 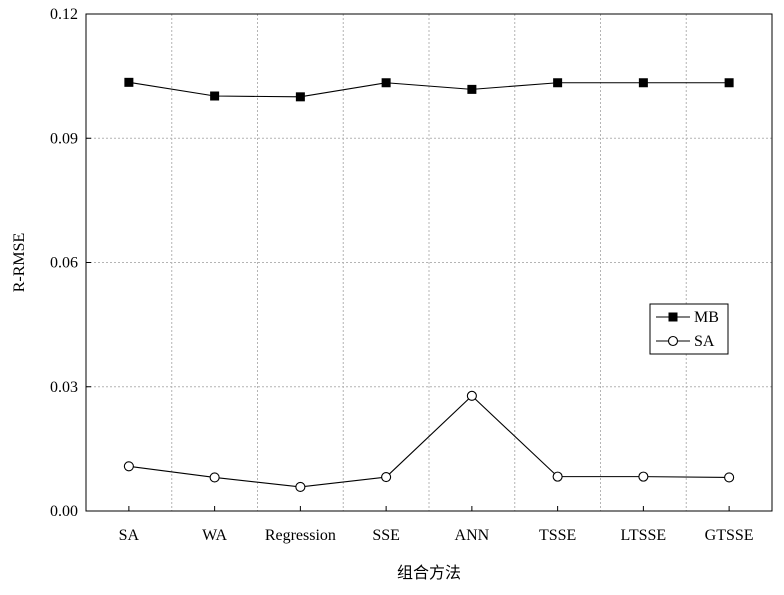 I want to click on series-line-mb, so click(x=429, y=89).